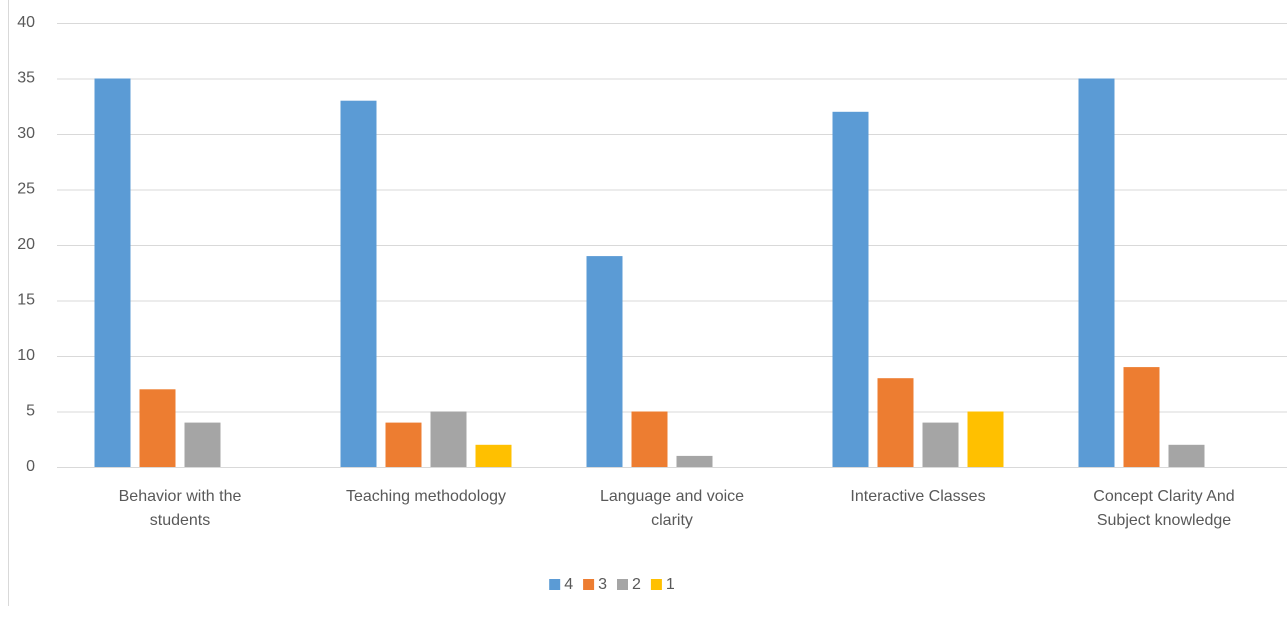  What do you see at coordinates (26, 300) in the screenshot?
I see `y-tick-label: 15` at bounding box center [26, 300].